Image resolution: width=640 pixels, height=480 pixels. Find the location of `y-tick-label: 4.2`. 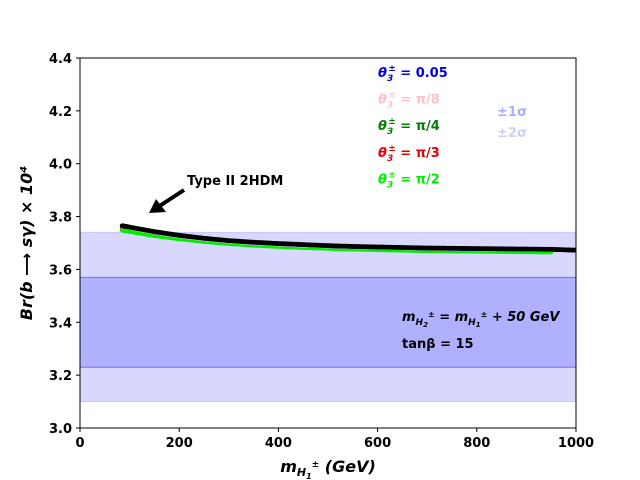

y-tick-label: 4.2 is located at coordinates (60, 112).